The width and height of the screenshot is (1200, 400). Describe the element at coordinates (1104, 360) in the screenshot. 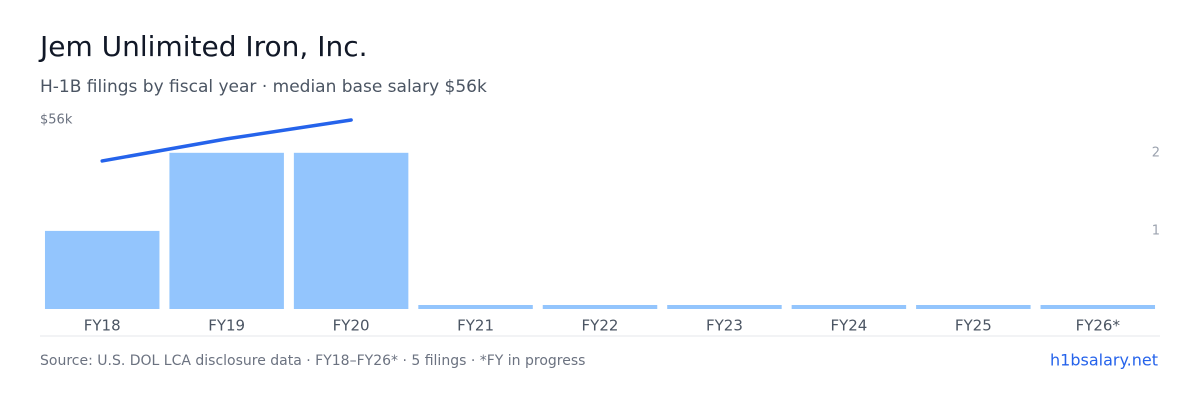

I see `site-link: h1bsalary.net` at that location.